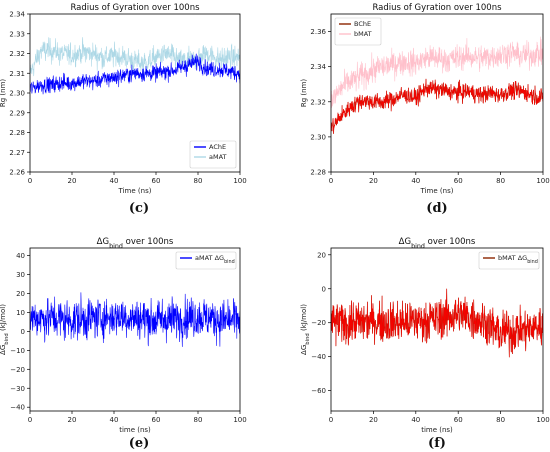 The width and height of the screenshot is (550, 452). Describe the element at coordinates (139, 443) in the screenshot. I see `panel-label: (e)` at that location.